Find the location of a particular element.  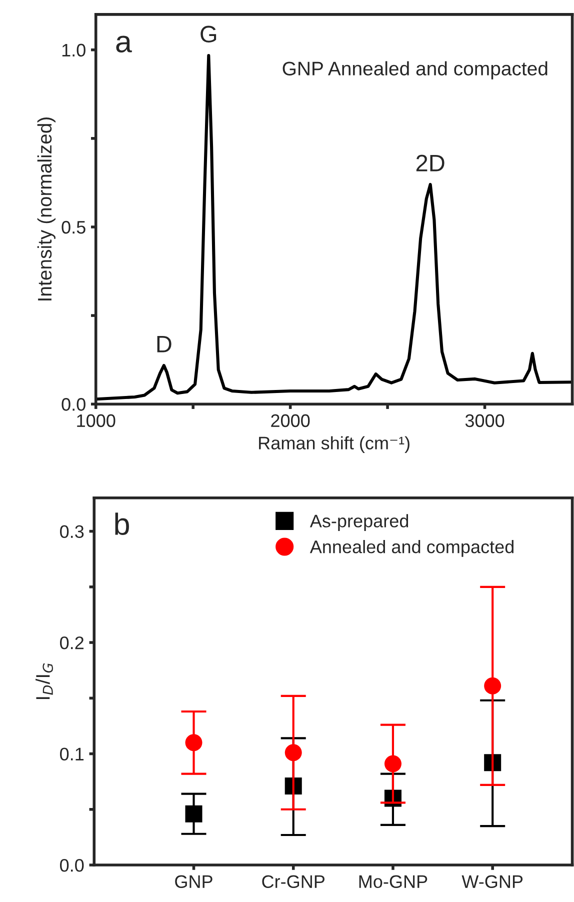

annotation: a is located at coordinates (124, 44).